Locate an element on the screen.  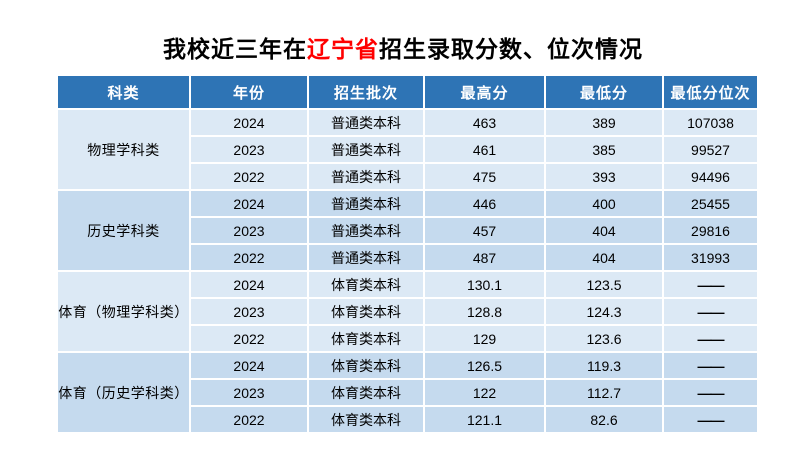
min-score-cell: 112.7 is located at coordinates (604, 392).